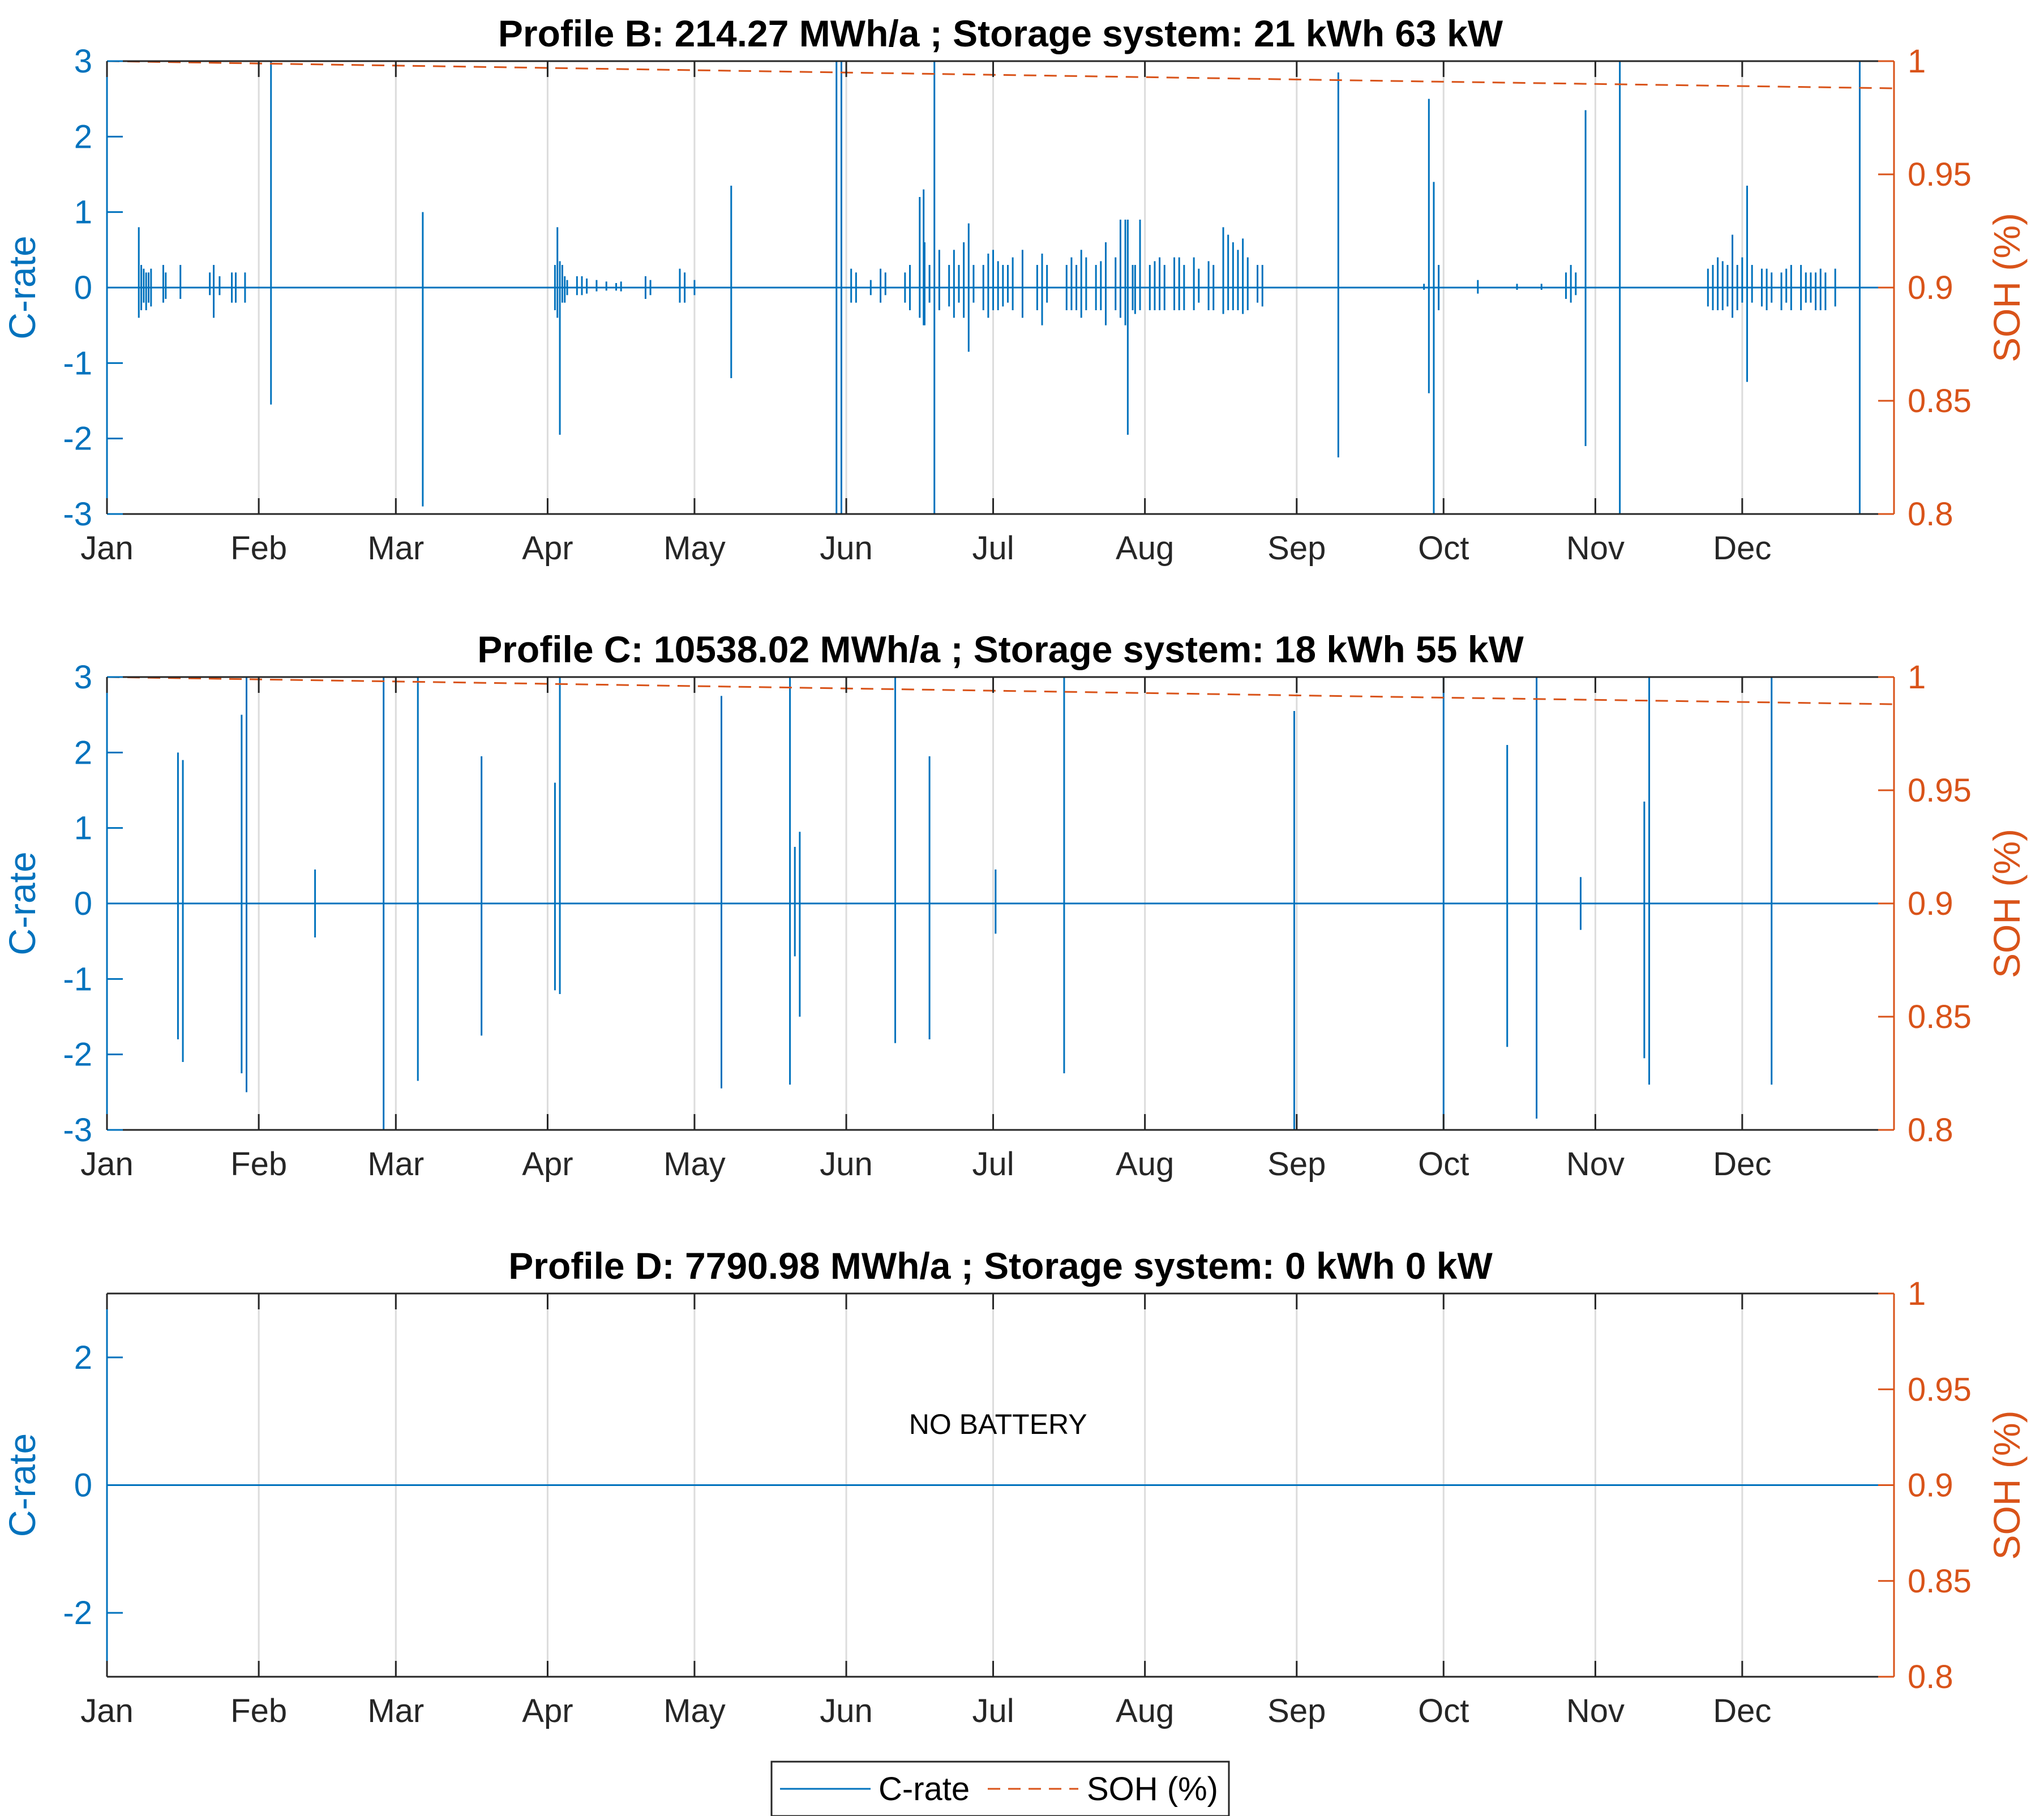 This screenshot has height=1816, width=2044. I want to click on legend-soh-label: SOH (%), so click(1152, 1789).